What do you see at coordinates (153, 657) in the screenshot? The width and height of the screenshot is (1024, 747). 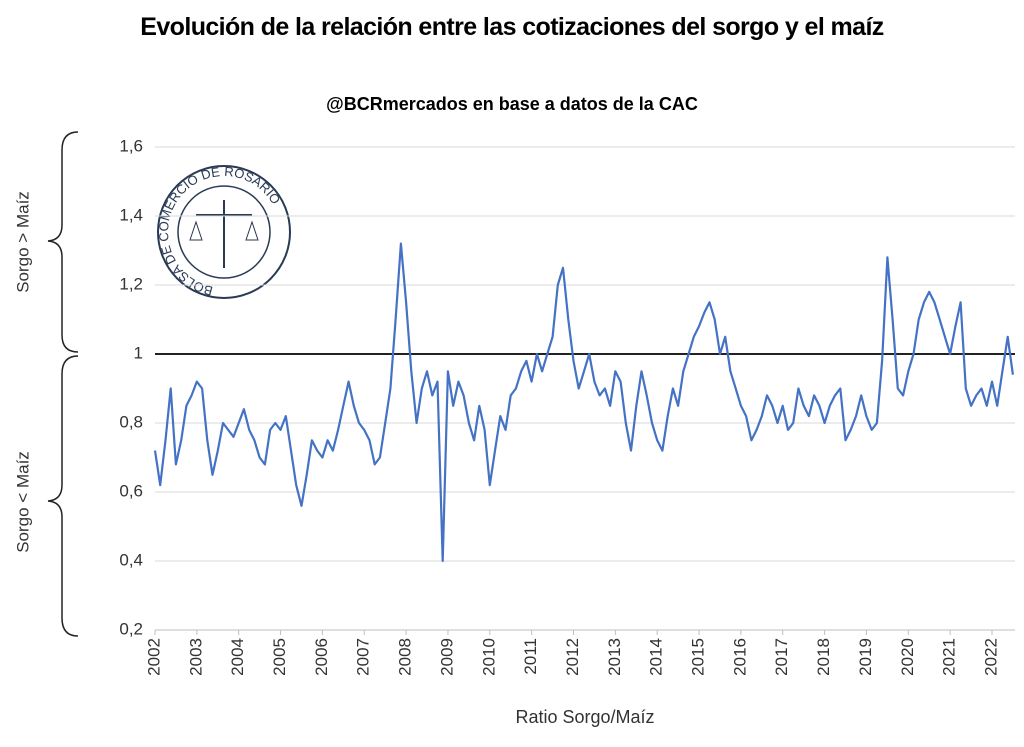 I see `x-tick-label: 2002` at bounding box center [153, 657].